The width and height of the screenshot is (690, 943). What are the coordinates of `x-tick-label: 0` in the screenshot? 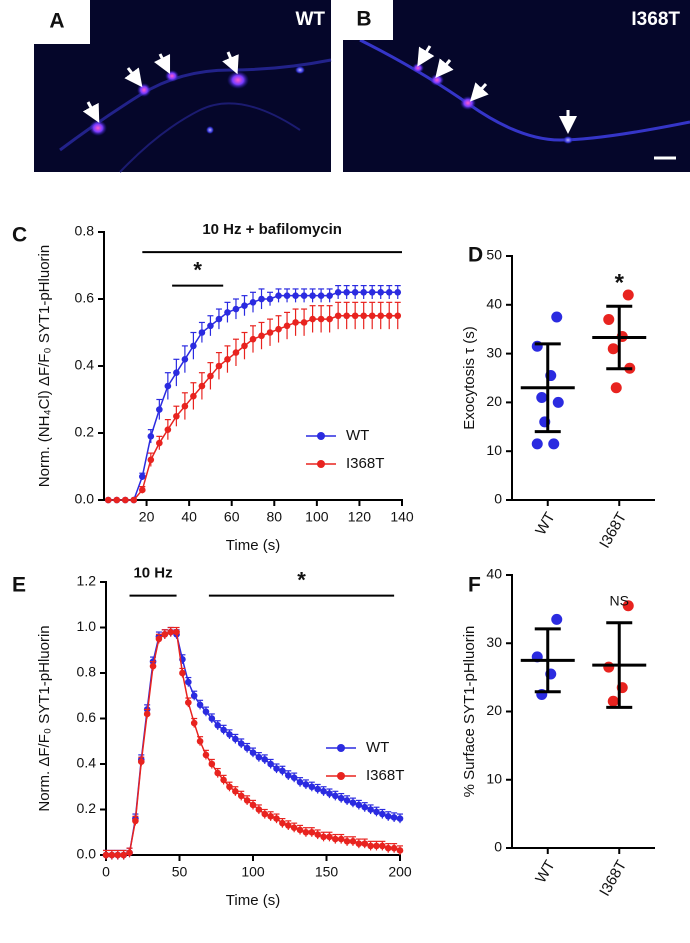 It's located at (106, 872).